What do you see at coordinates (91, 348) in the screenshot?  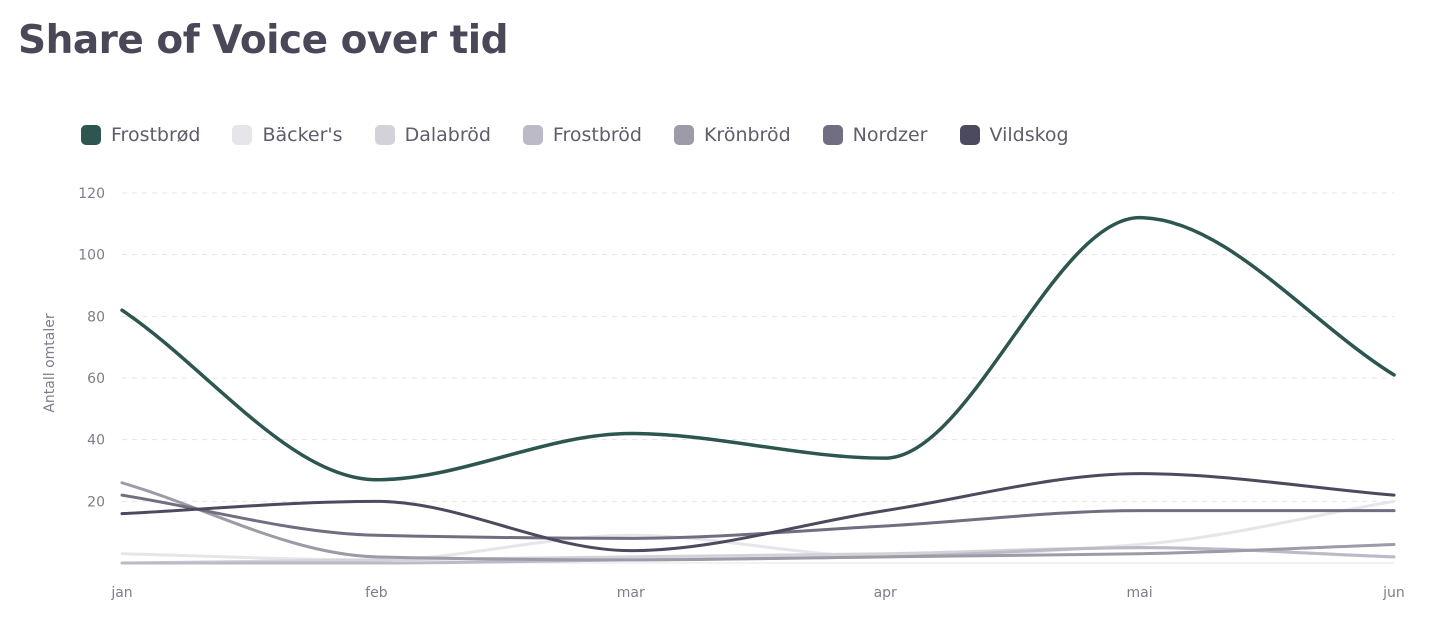 I see `y-axis-ticks: 20 40 60 80 100 120` at bounding box center [91, 348].